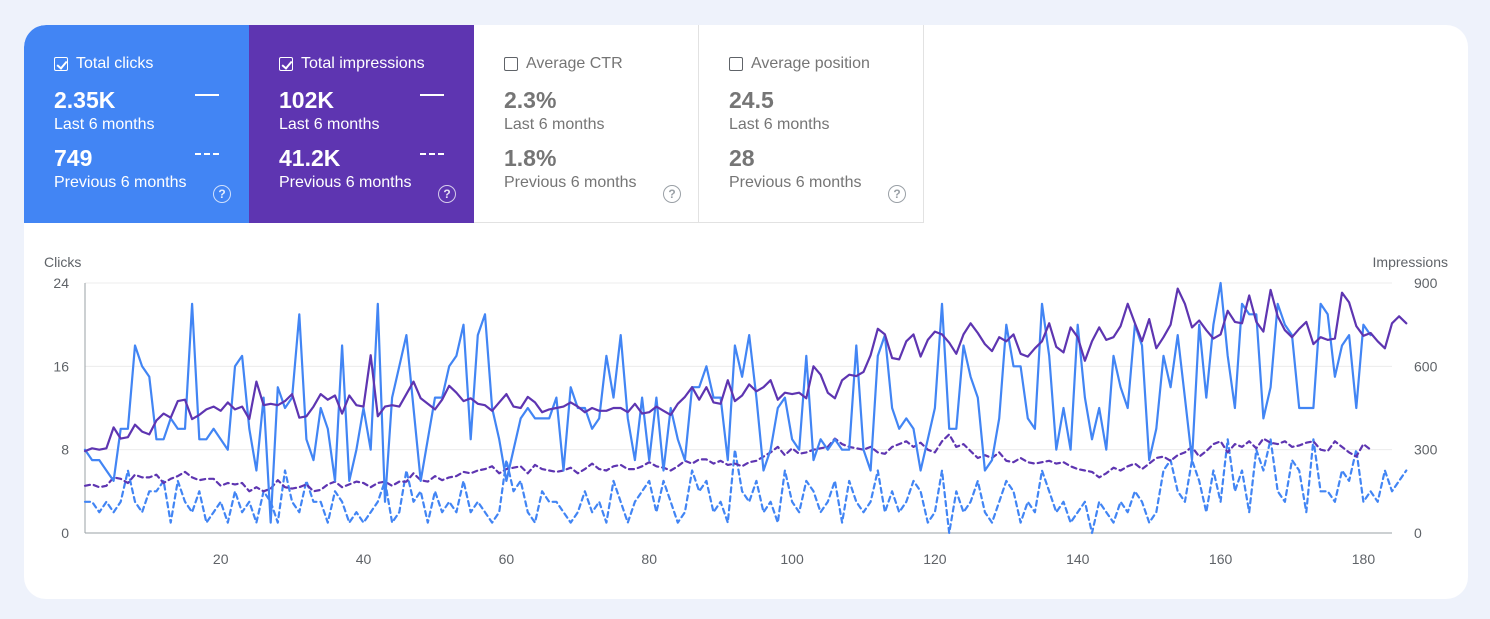 This screenshot has height=619, width=1490. What do you see at coordinates (221, 559) in the screenshot?
I see `x-tick-label: 20` at bounding box center [221, 559].